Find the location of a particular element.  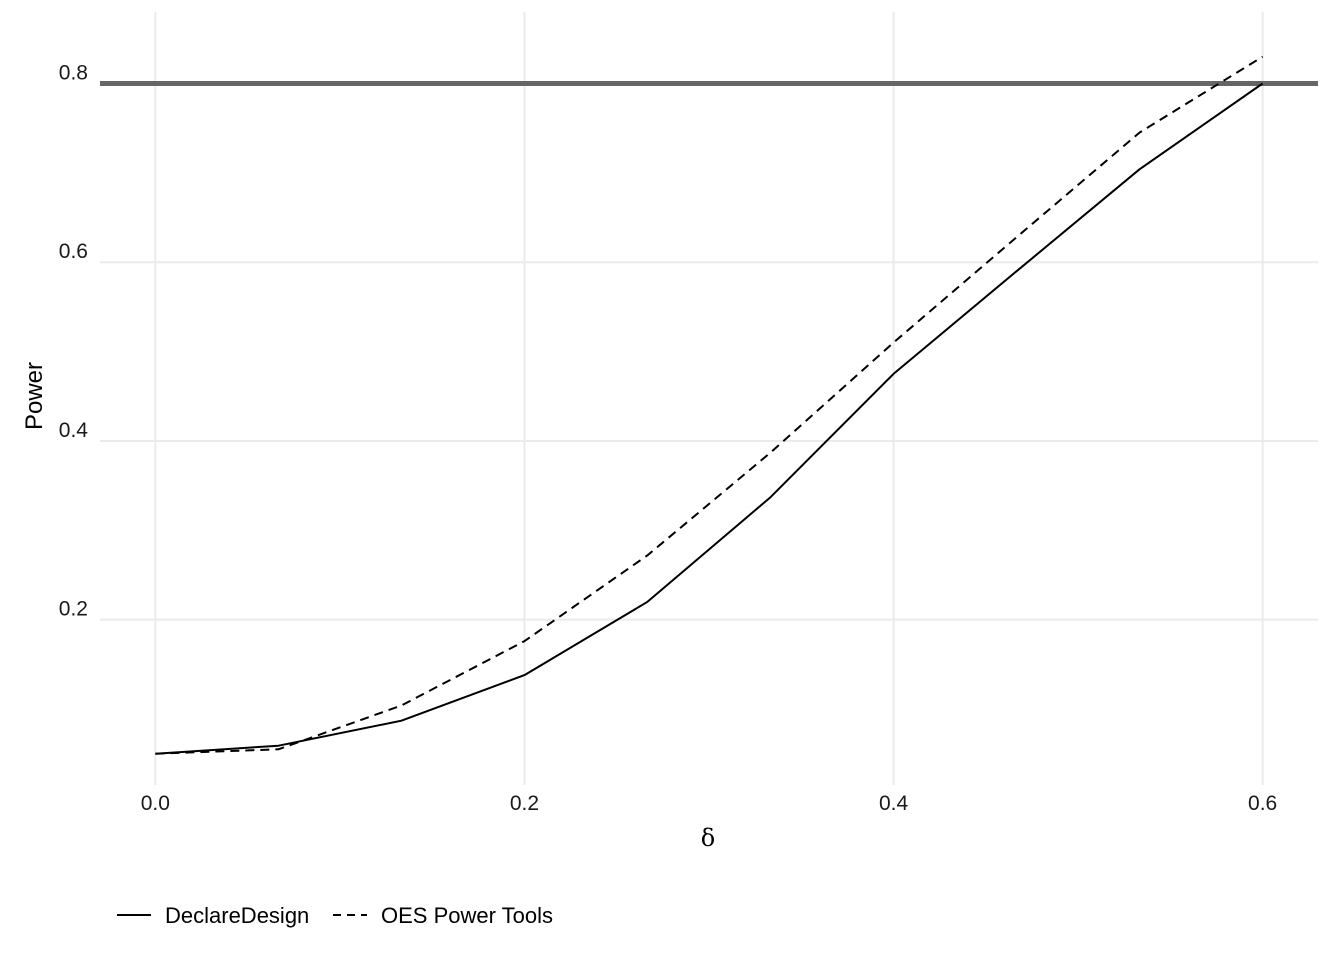

legend-label-declaredesign: DeclareDesign is located at coordinates (237, 915).